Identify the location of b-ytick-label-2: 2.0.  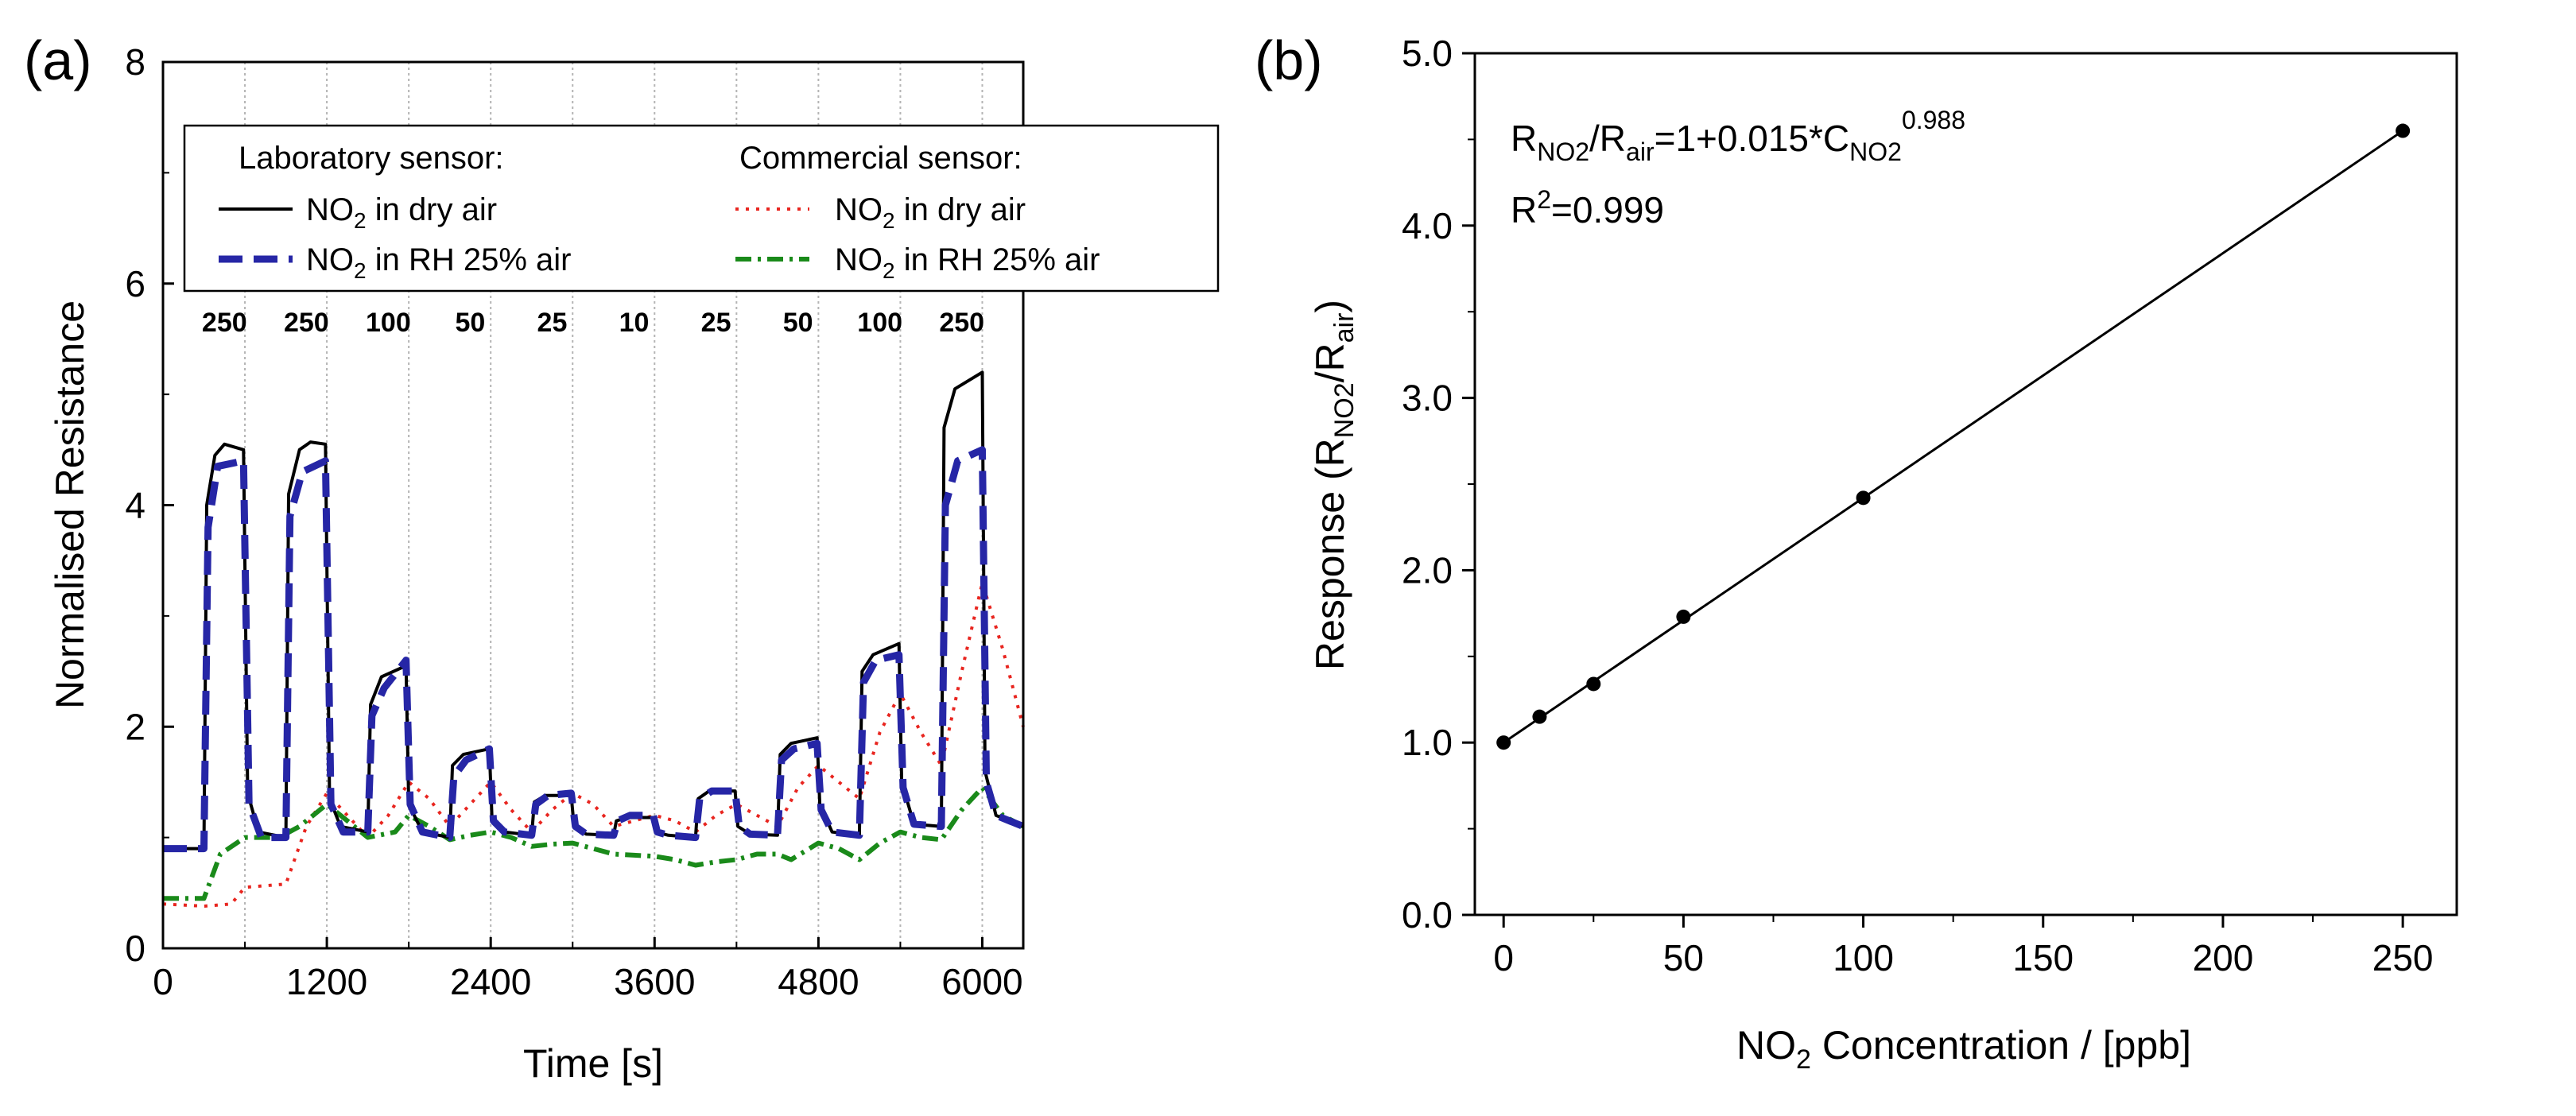
(1427, 570).